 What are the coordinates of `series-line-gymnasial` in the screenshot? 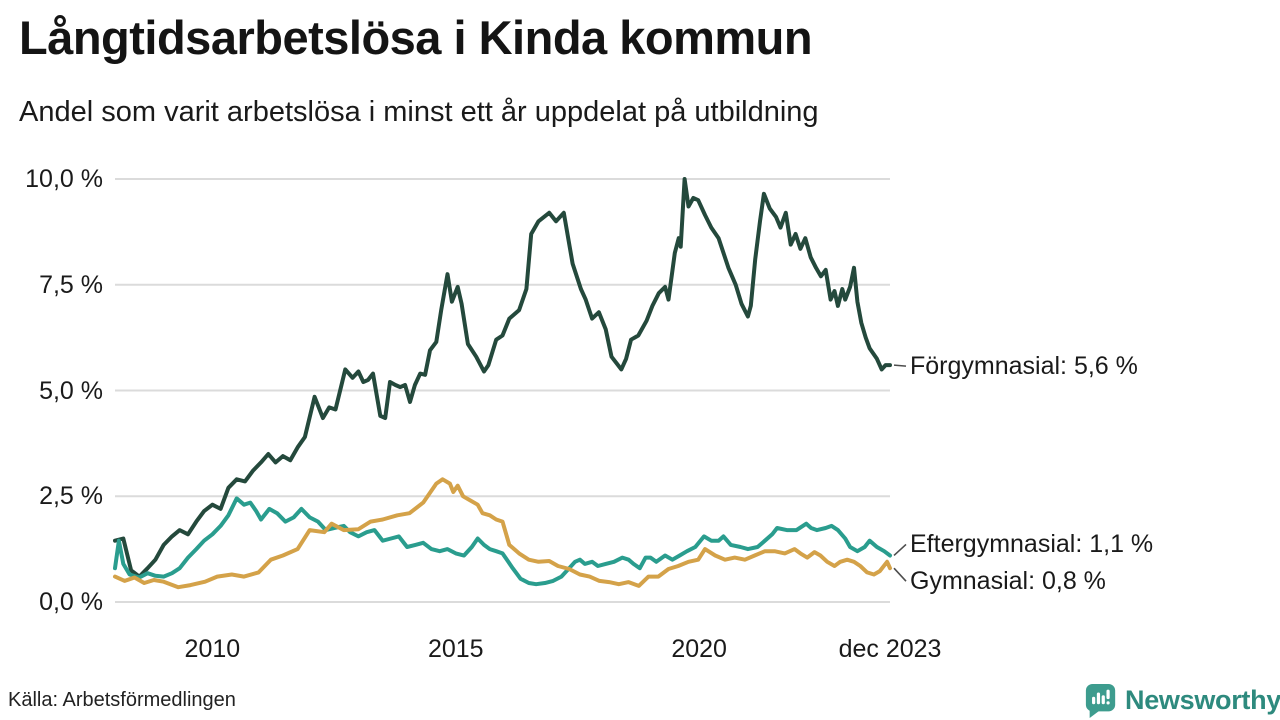 It's located at (502, 533).